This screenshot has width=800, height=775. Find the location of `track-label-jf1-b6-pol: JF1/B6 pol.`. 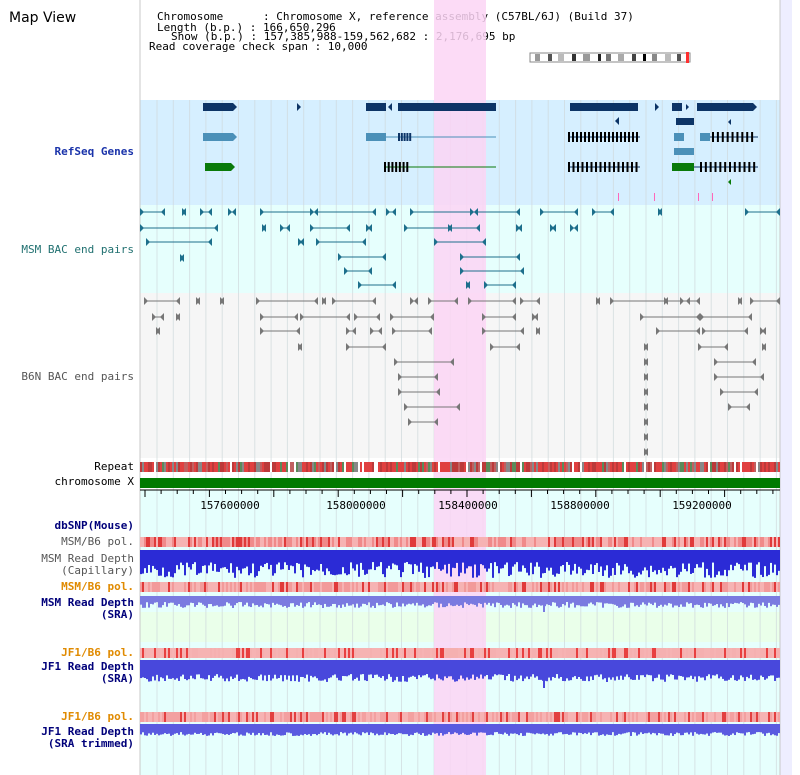

track-label-jf1-b6-pol: JF1/B6 pol. is located at coordinates (97, 652).